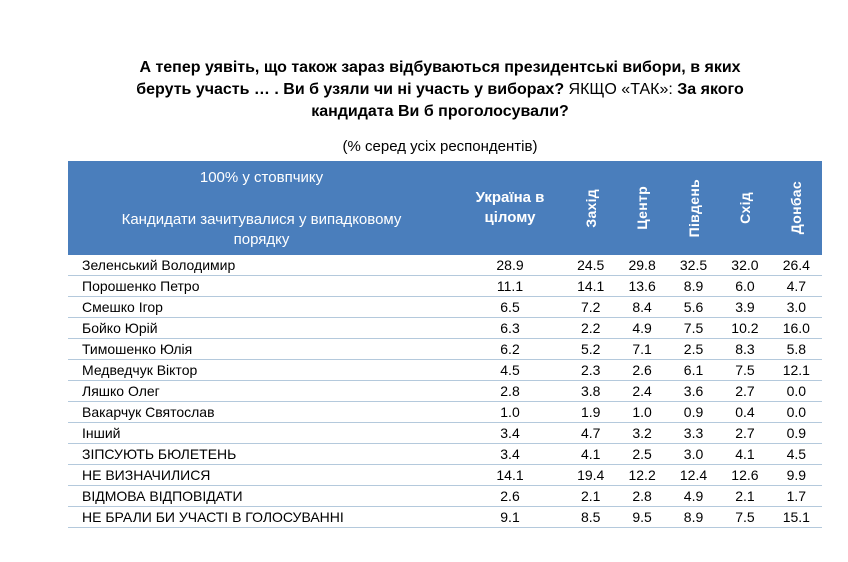 Image resolution: width=848 pixels, height=562 pixels. Describe the element at coordinates (745, 286) in the screenshot. I see `row-value: 6.0` at that location.